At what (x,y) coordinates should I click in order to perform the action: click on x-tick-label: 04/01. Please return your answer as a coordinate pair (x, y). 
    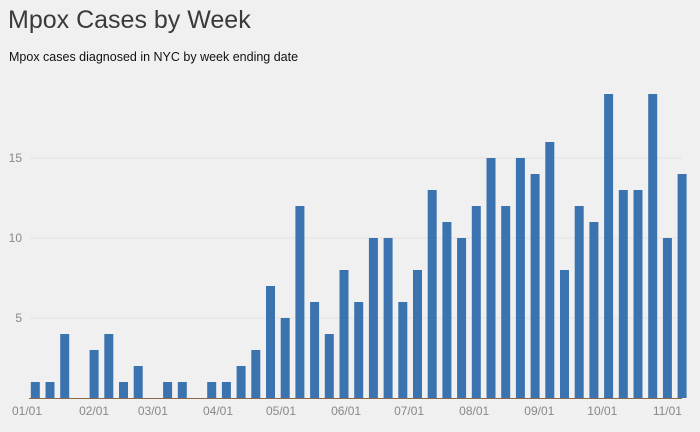
    Looking at the image, I should click on (218, 411).